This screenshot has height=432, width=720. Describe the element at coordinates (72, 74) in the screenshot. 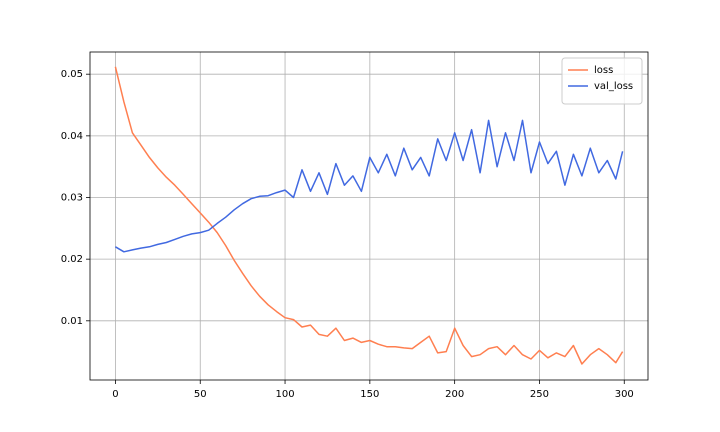

I see `y-tick-label: 0.05` at that location.